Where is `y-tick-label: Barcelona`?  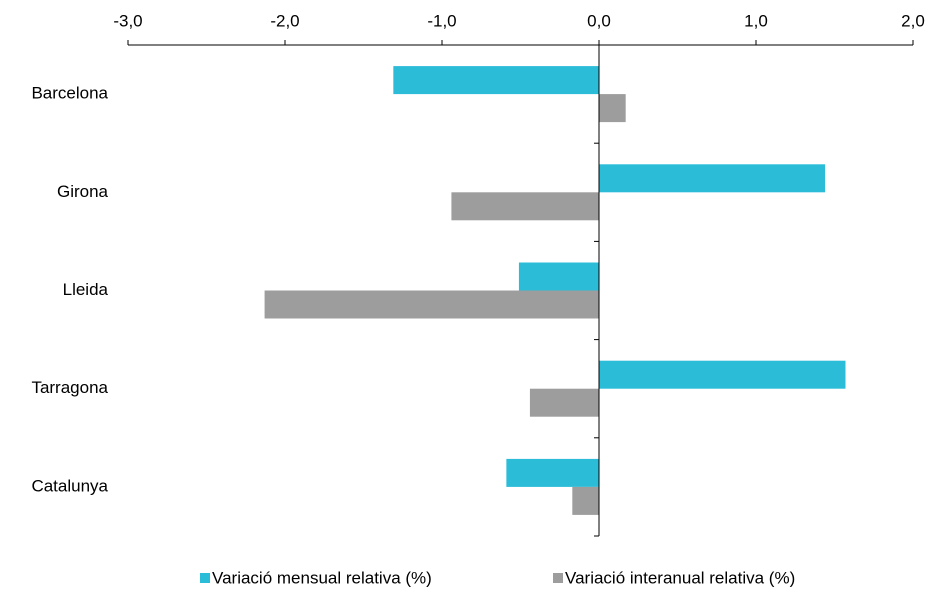
y-tick-label: Barcelona is located at coordinates (69, 93).